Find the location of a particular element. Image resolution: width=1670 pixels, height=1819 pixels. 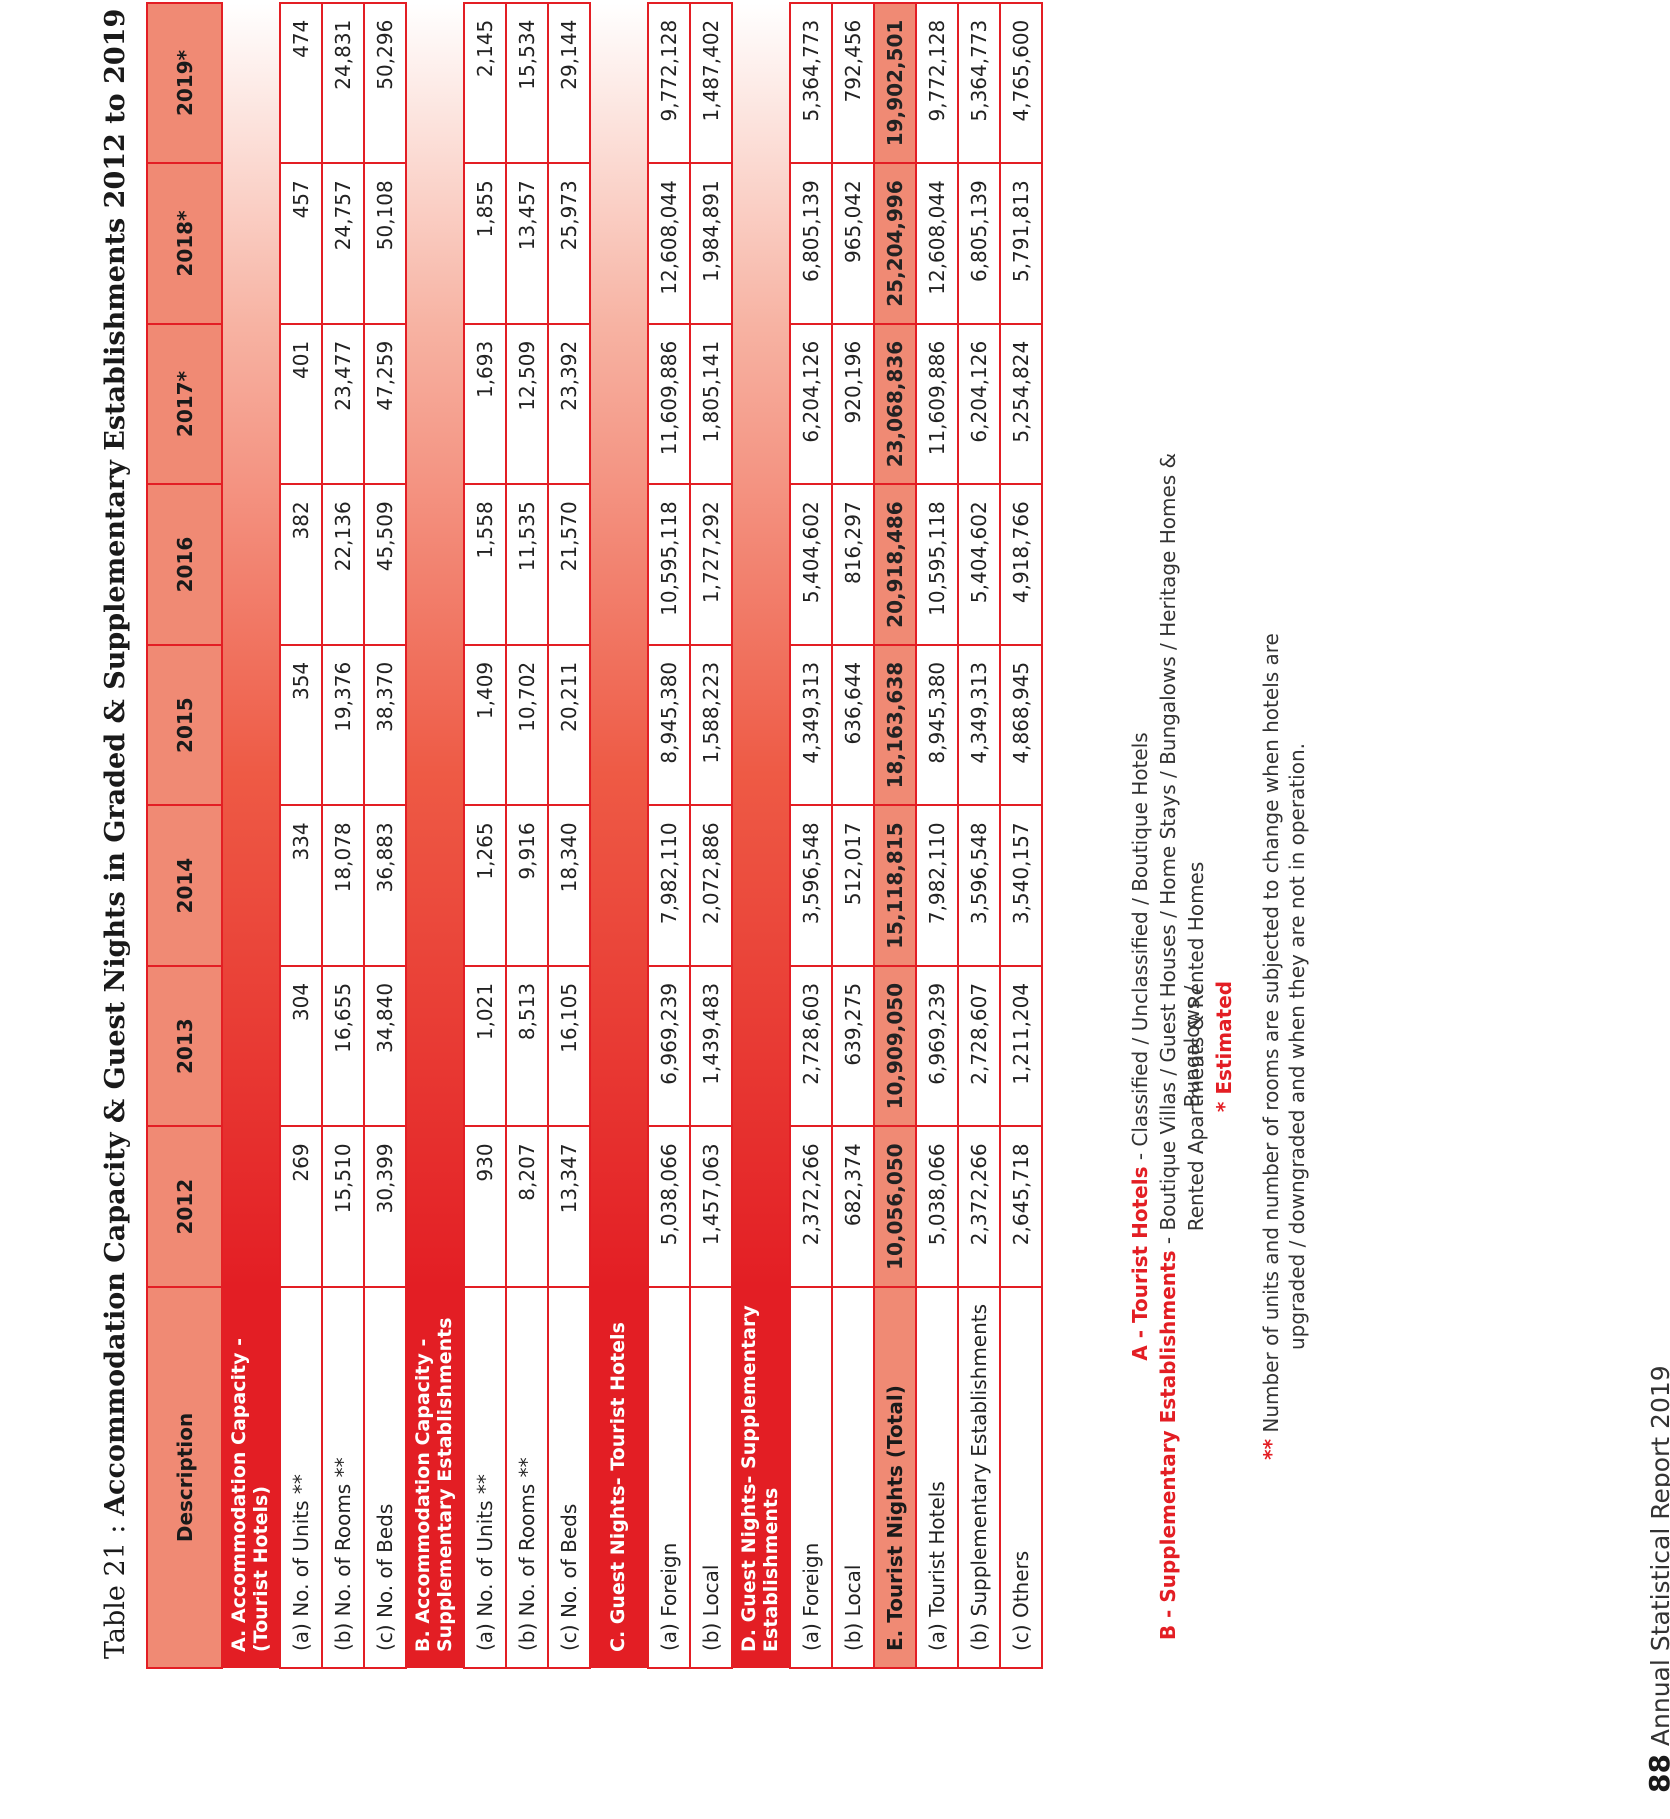

value-cell: 1,558 is located at coordinates (485, 564).